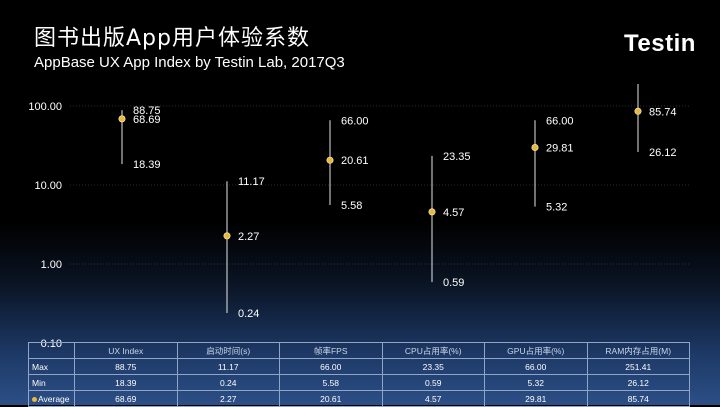  Describe the element at coordinates (331, 350) in the screenshot. I see `table-header-cell: 帧率FPS` at that location.